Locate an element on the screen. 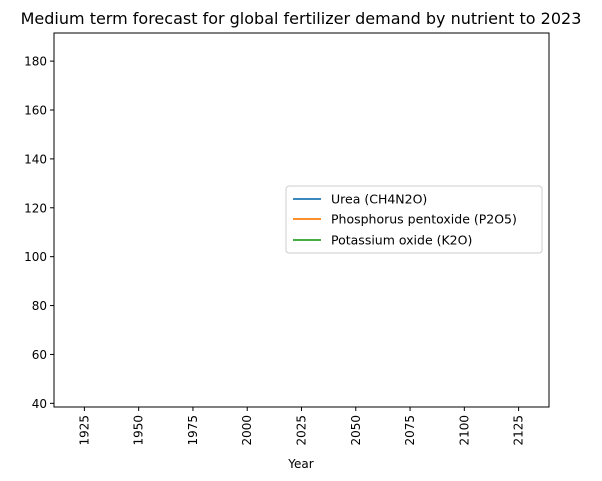 The width and height of the screenshot is (602, 481). y-tick-label: 100 is located at coordinates (35, 257).